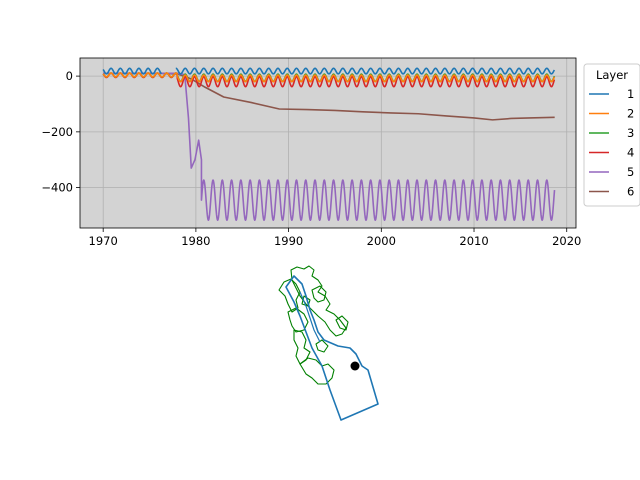 This screenshot has width=640, height=480. Describe the element at coordinates (69, 76) in the screenshot. I see `y-tick-label: 0` at that location.